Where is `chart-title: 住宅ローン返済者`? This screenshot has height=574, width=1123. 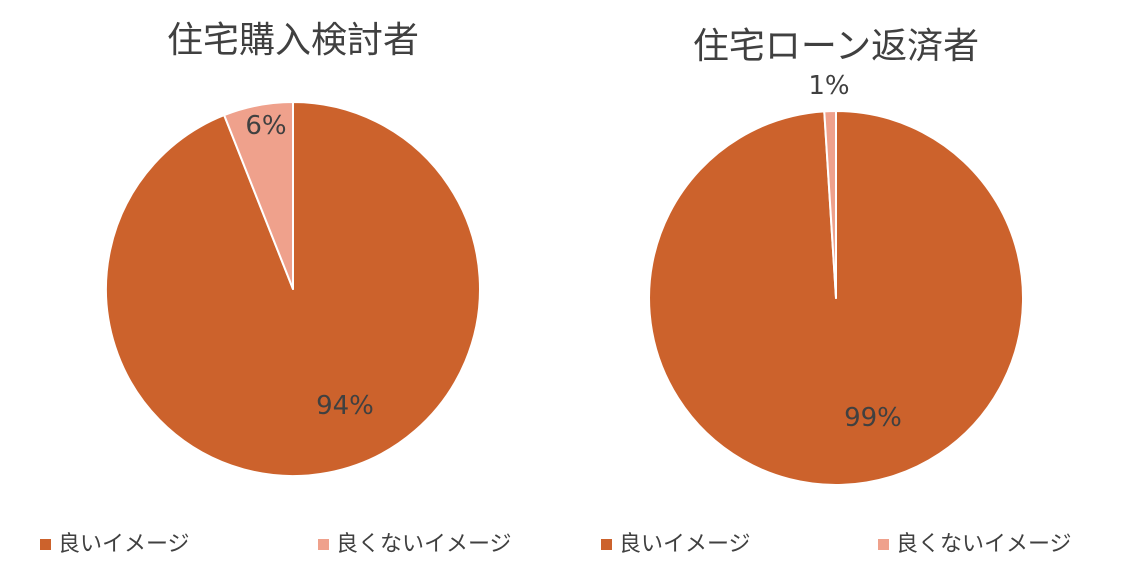
chart-title: 住宅ローン返済者 is located at coordinates (836, 46).